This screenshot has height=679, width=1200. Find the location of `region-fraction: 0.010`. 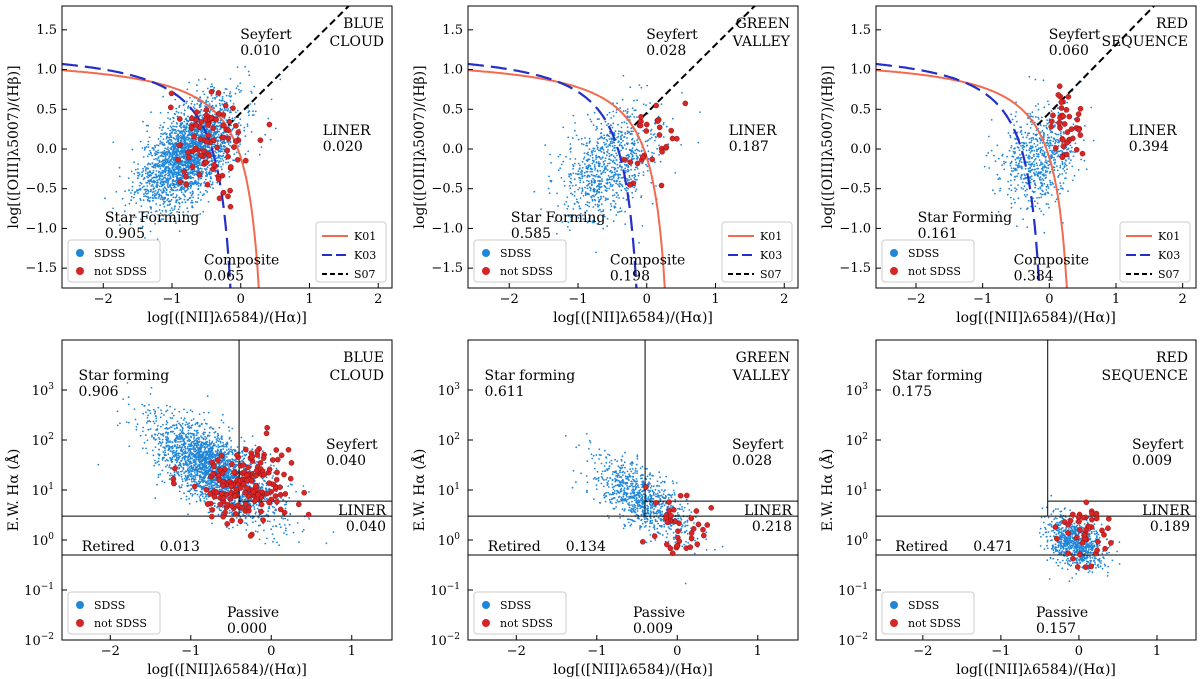

region-fraction: 0.010 is located at coordinates (260, 51).